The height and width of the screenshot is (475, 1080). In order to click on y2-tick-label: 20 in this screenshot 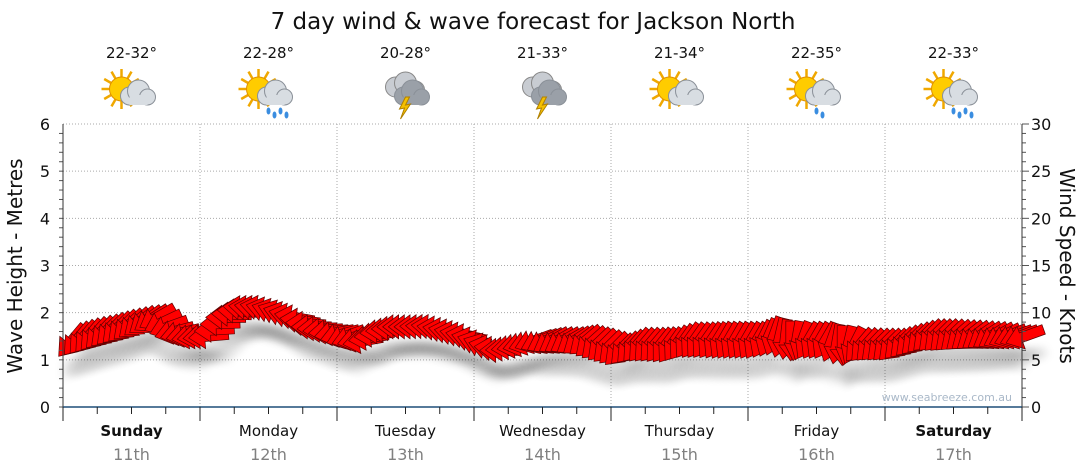, I will do `click(1041, 218)`.